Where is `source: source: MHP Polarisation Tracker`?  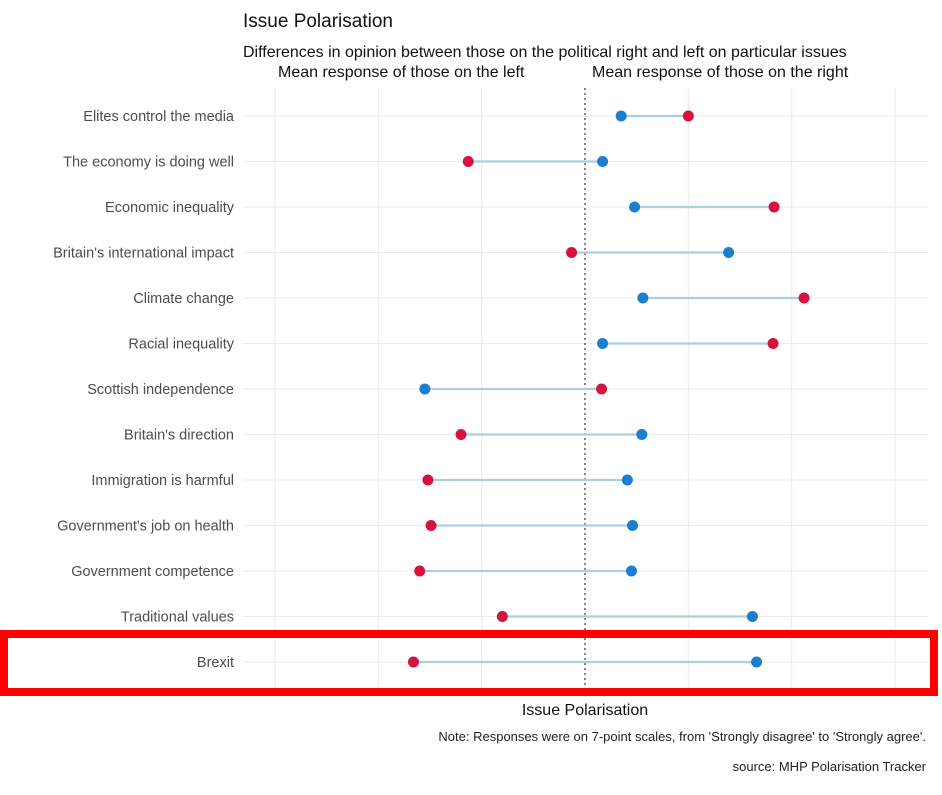
source: source: MHP Polarisation Tracker is located at coordinates (830, 766).